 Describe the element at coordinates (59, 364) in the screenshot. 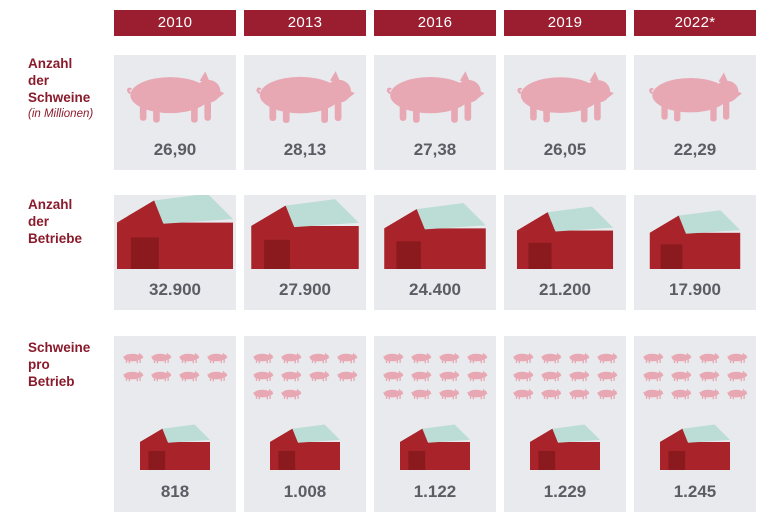

I see `row-label-2: Schweine pro Betrieb` at that location.